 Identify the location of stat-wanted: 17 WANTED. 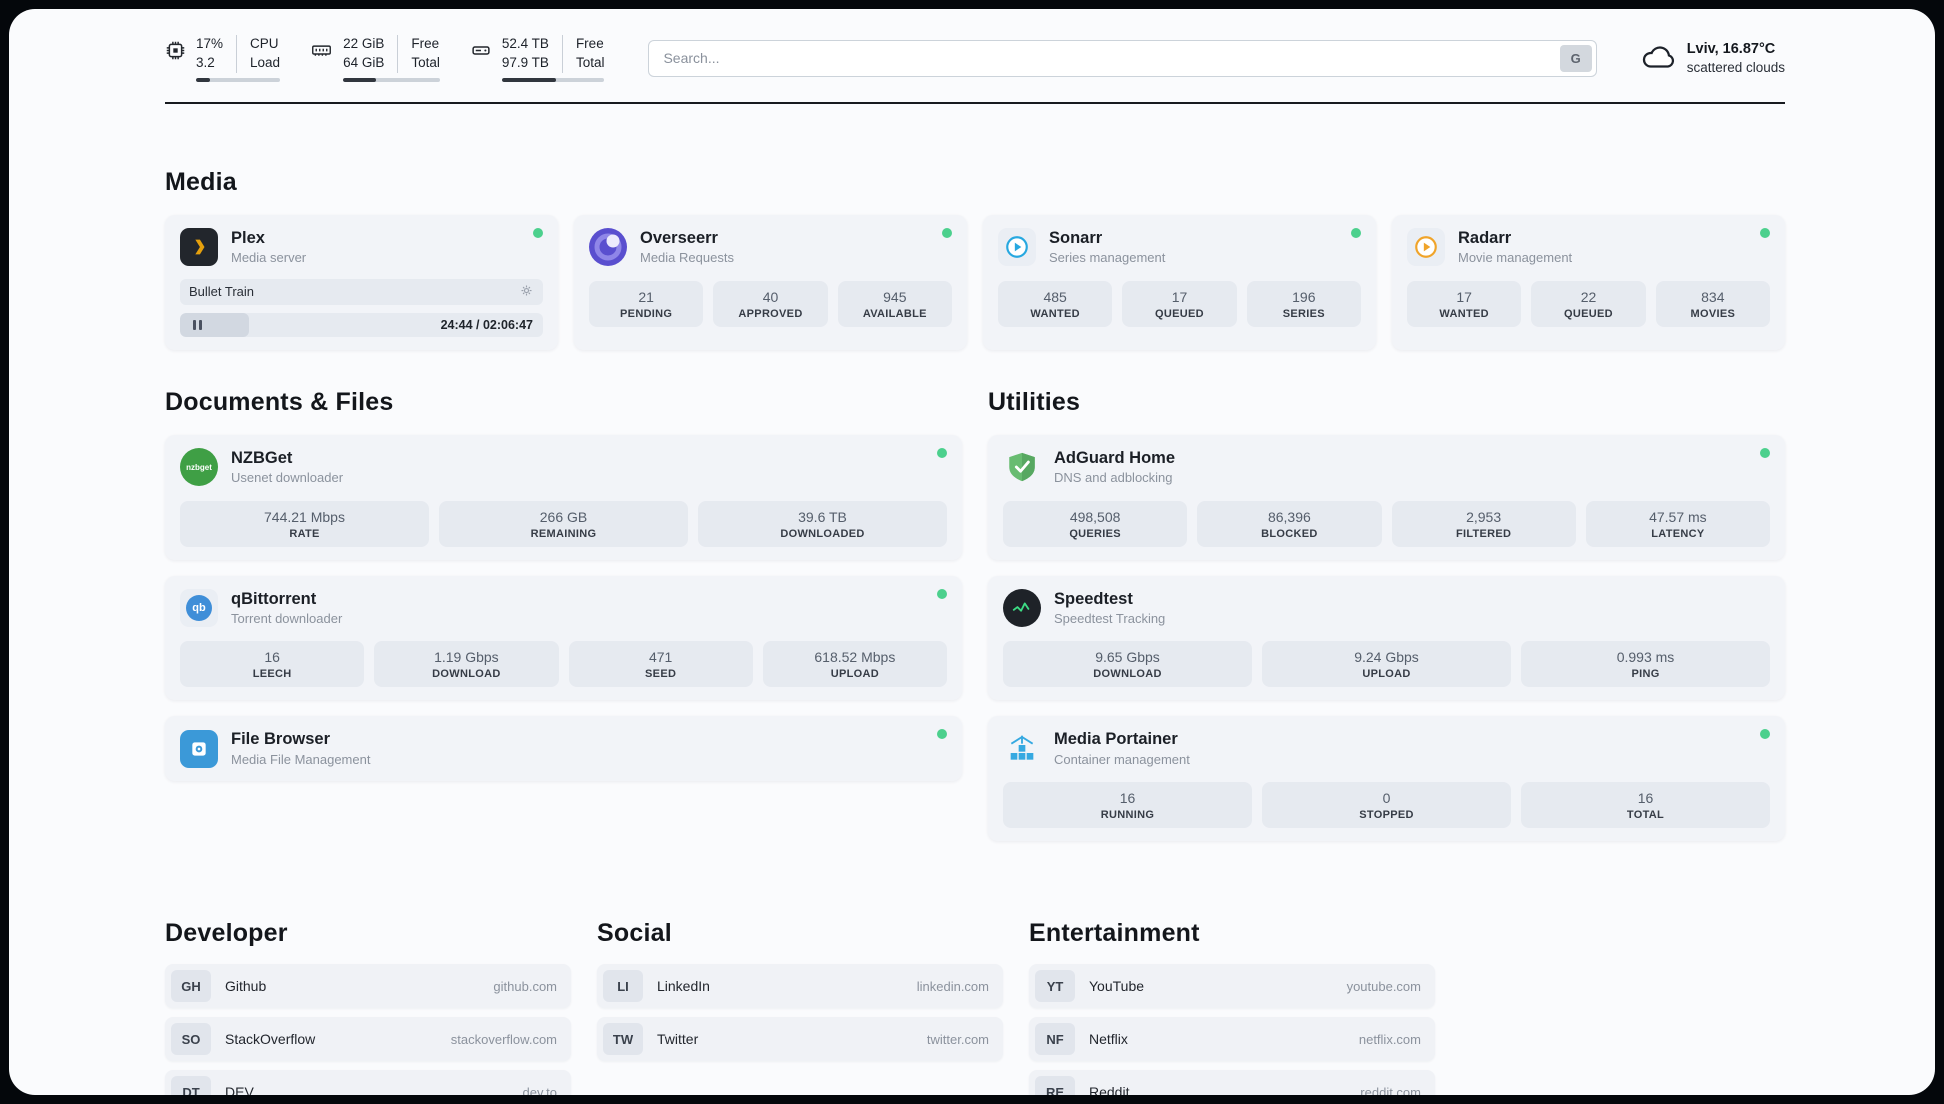
(1464, 303).